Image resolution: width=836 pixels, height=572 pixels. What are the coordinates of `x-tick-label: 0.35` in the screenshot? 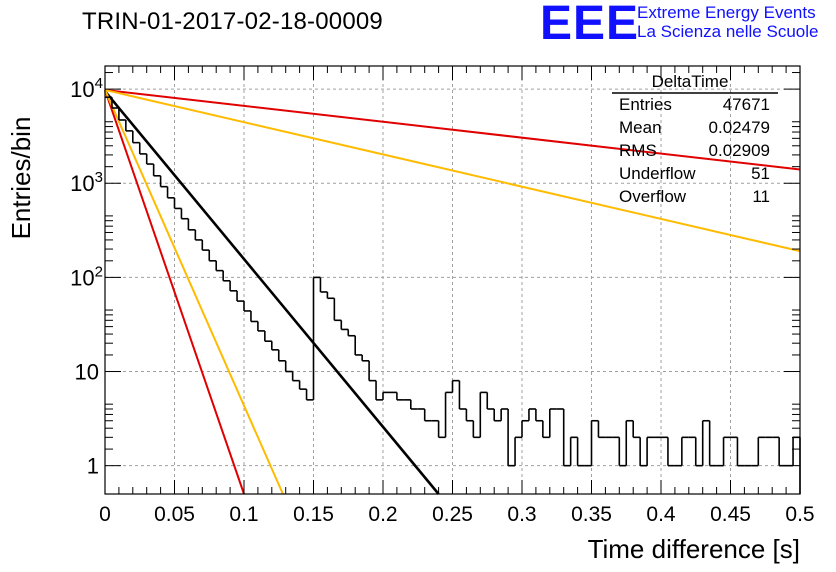 It's located at (591, 514).